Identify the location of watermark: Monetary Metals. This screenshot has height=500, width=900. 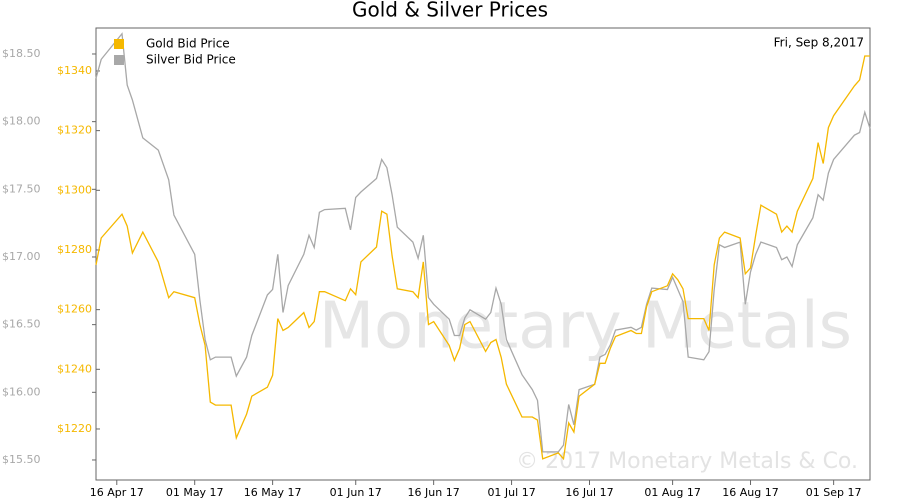
(585, 327).